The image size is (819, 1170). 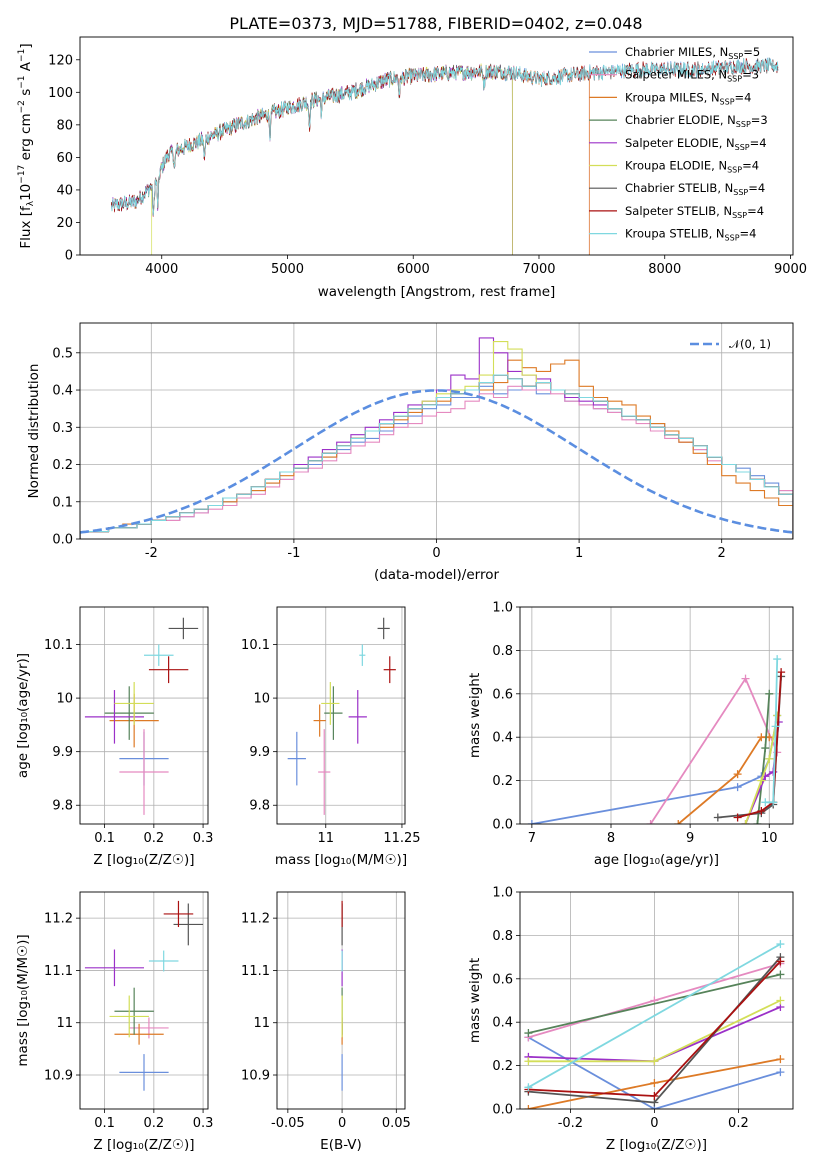 What do you see at coordinates (678, 211) in the screenshot?
I see `legend-prefix: Salpeter STELIB, N` at bounding box center [678, 211].